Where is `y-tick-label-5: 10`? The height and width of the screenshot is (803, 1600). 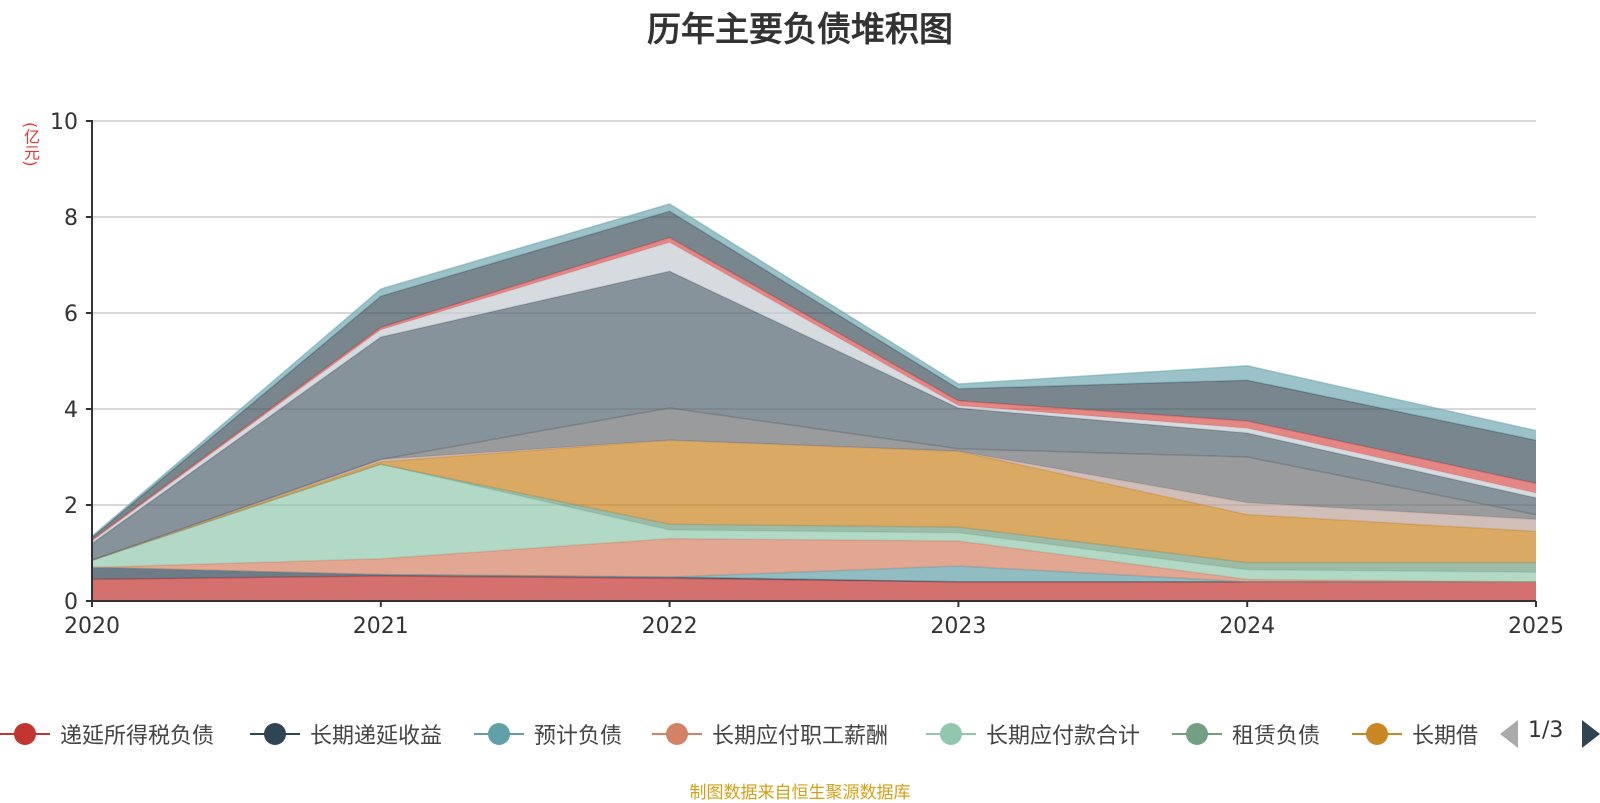
y-tick-label-5: 10 is located at coordinates (64, 122).